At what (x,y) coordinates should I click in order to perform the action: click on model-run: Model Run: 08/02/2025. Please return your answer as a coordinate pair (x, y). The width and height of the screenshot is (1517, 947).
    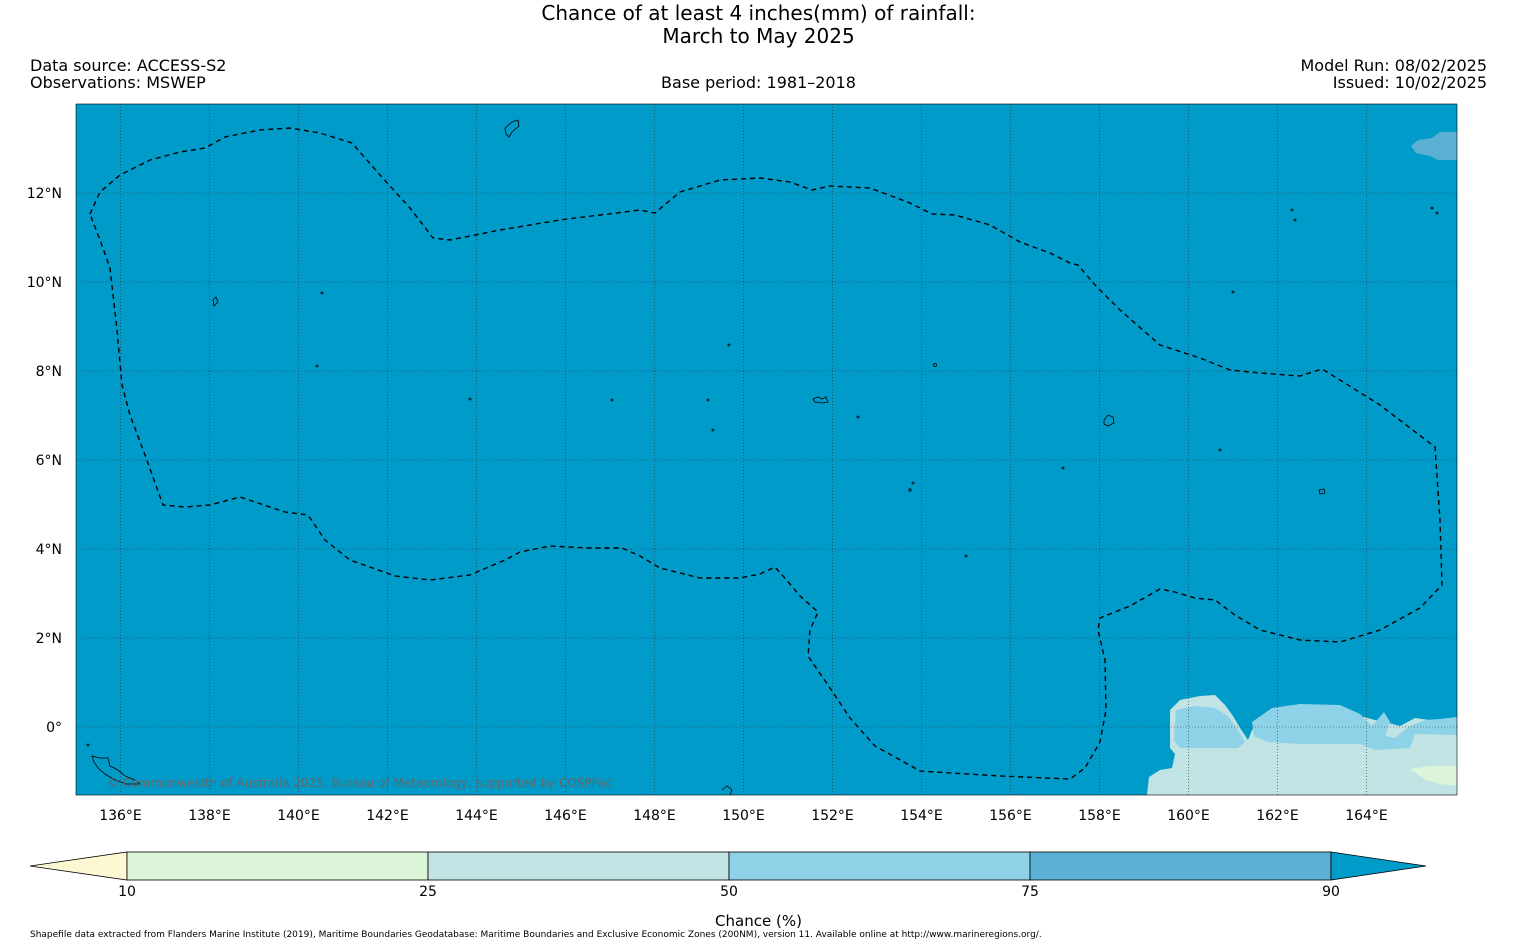
    Looking at the image, I should click on (1394, 65).